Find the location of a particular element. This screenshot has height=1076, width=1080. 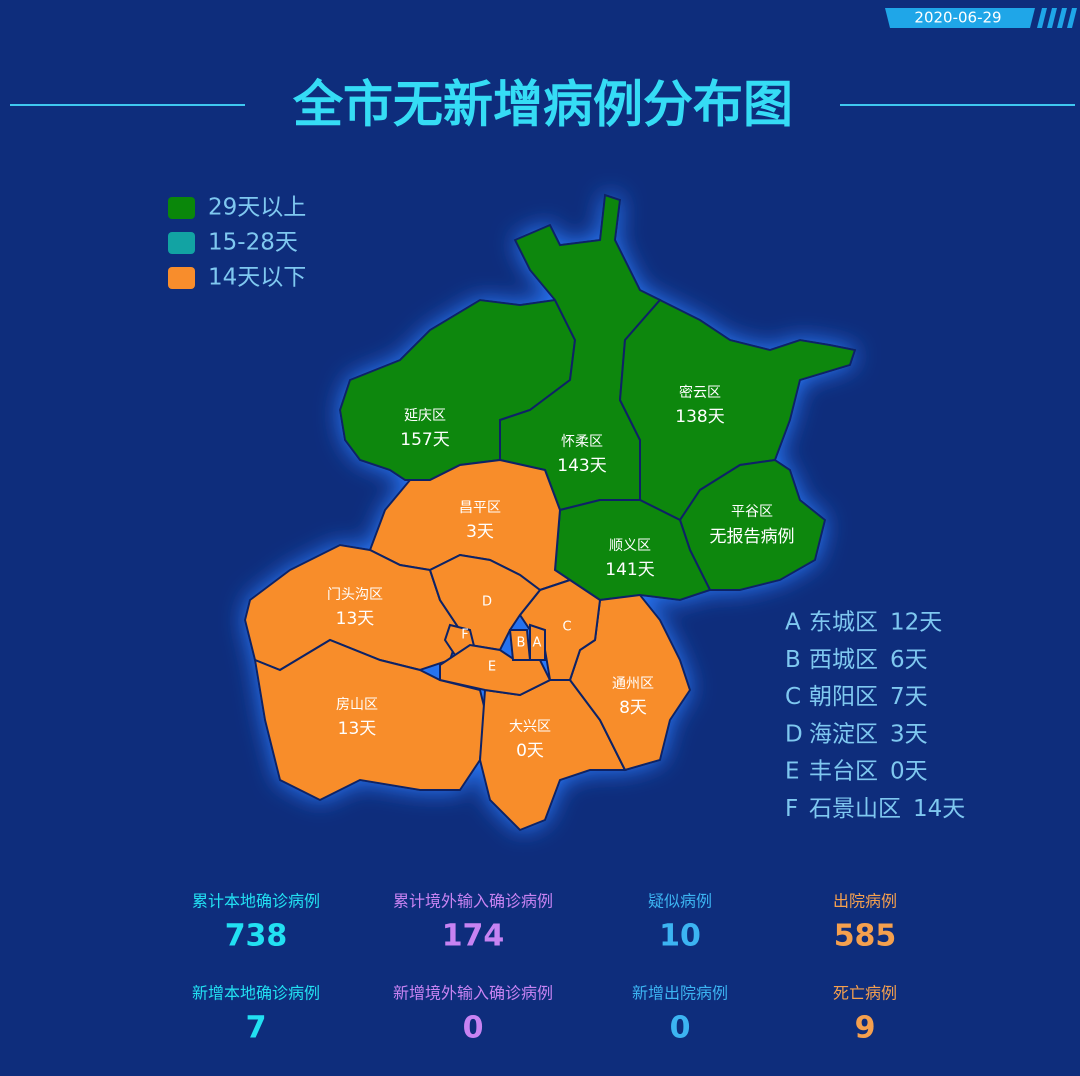

key-days: 0天 is located at coordinates (909, 772).